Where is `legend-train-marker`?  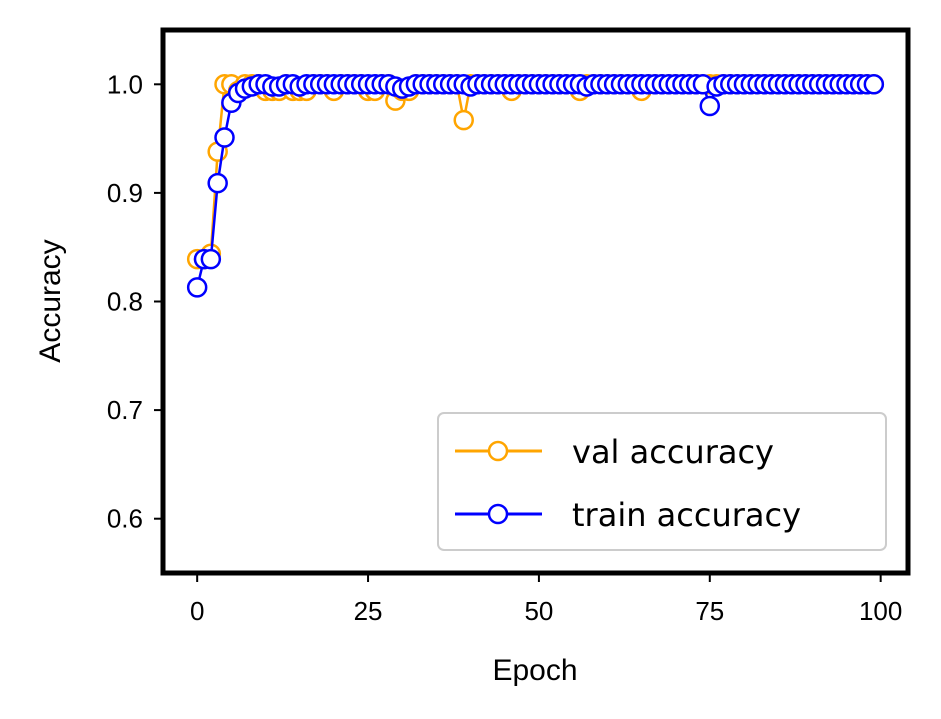
legend-train-marker is located at coordinates (498, 514).